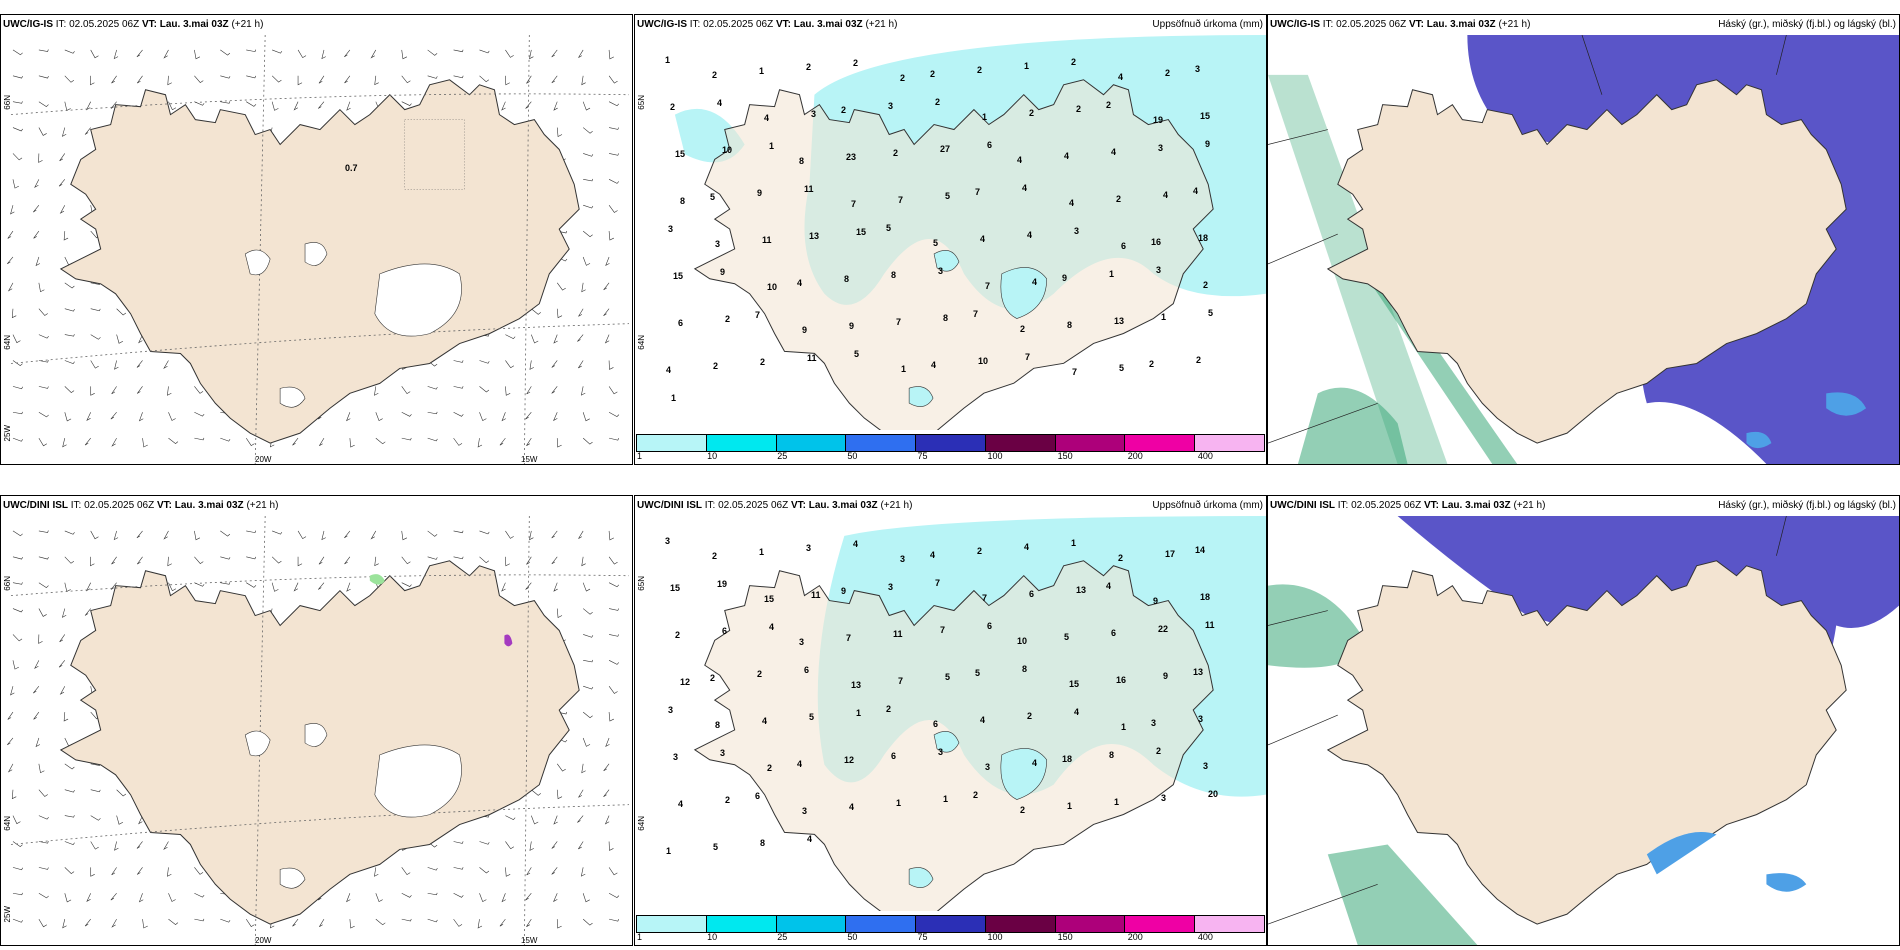 The height and width of the screenshot is (950, 1900). Describe the element at coordinates (529, 940) in the screenshot. I see `lon-label: 15W` at that location.